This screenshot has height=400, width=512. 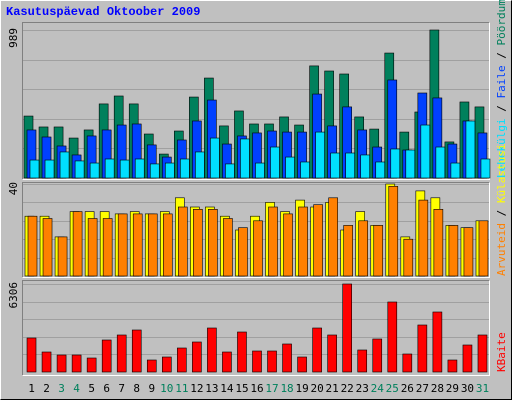 What do you see at coordinates (286, 388) in the screenshot?
I see `x-tick-label: 18` at bounding box center [286, 388].